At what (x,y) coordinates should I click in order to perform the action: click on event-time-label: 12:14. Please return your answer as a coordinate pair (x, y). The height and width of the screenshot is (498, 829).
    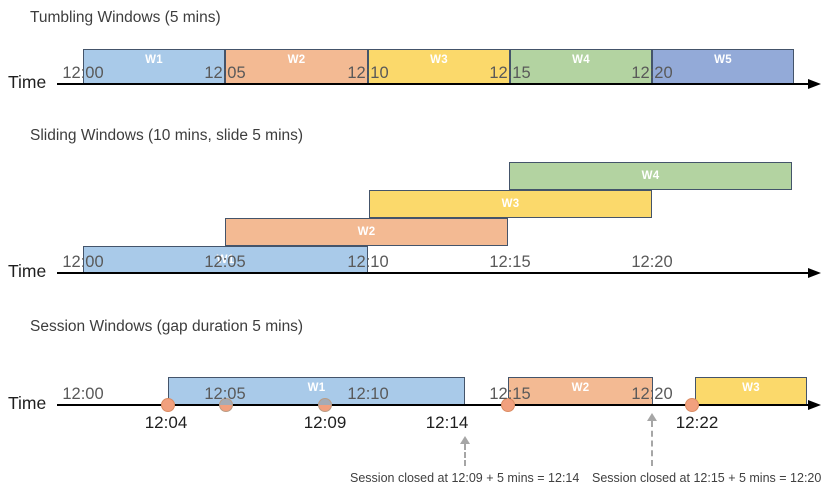
    Looking at the image, I should click on (447, 422).